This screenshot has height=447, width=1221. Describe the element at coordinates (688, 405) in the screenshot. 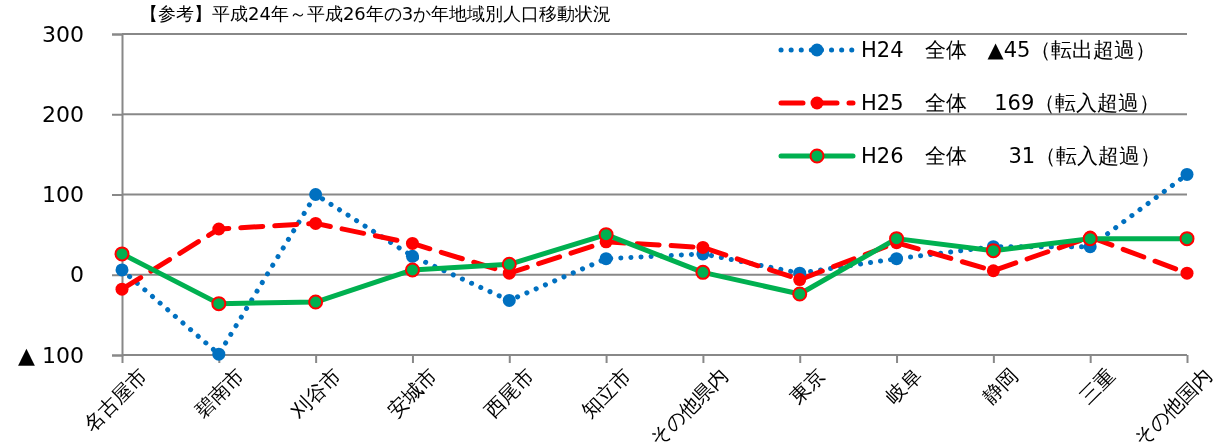

I see `x-tick-label: その他県内` at that location.